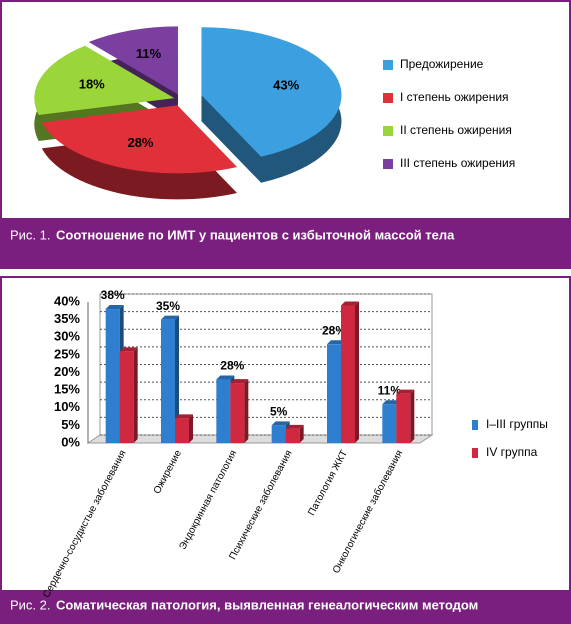 The height and width of the screenshot is (624, 571). I want to click on data-label: 38%, so click(113, 295).